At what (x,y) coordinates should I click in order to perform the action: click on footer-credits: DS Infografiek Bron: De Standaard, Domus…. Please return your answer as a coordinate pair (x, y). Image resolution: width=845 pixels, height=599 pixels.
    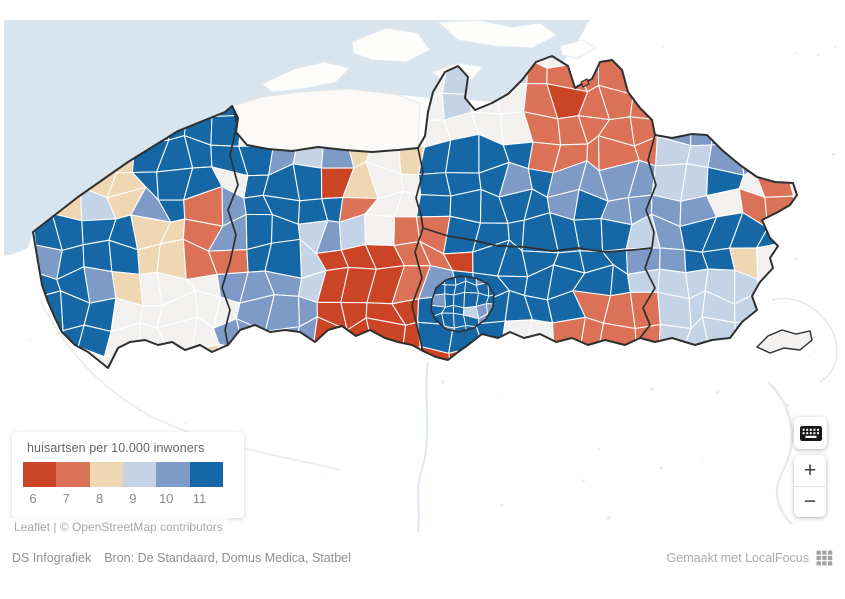
    Looking at the image, I should click on (181, 558).